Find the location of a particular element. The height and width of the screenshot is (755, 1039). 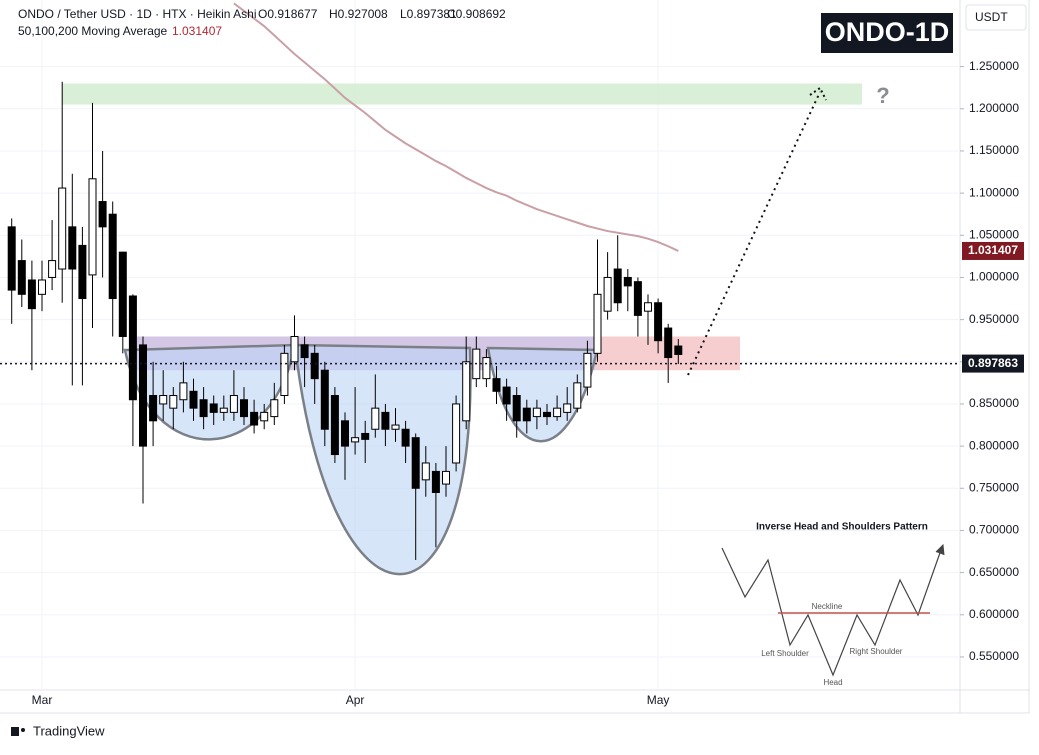

y-tick-label: 1.100000 is located at coordinates (994, 192).